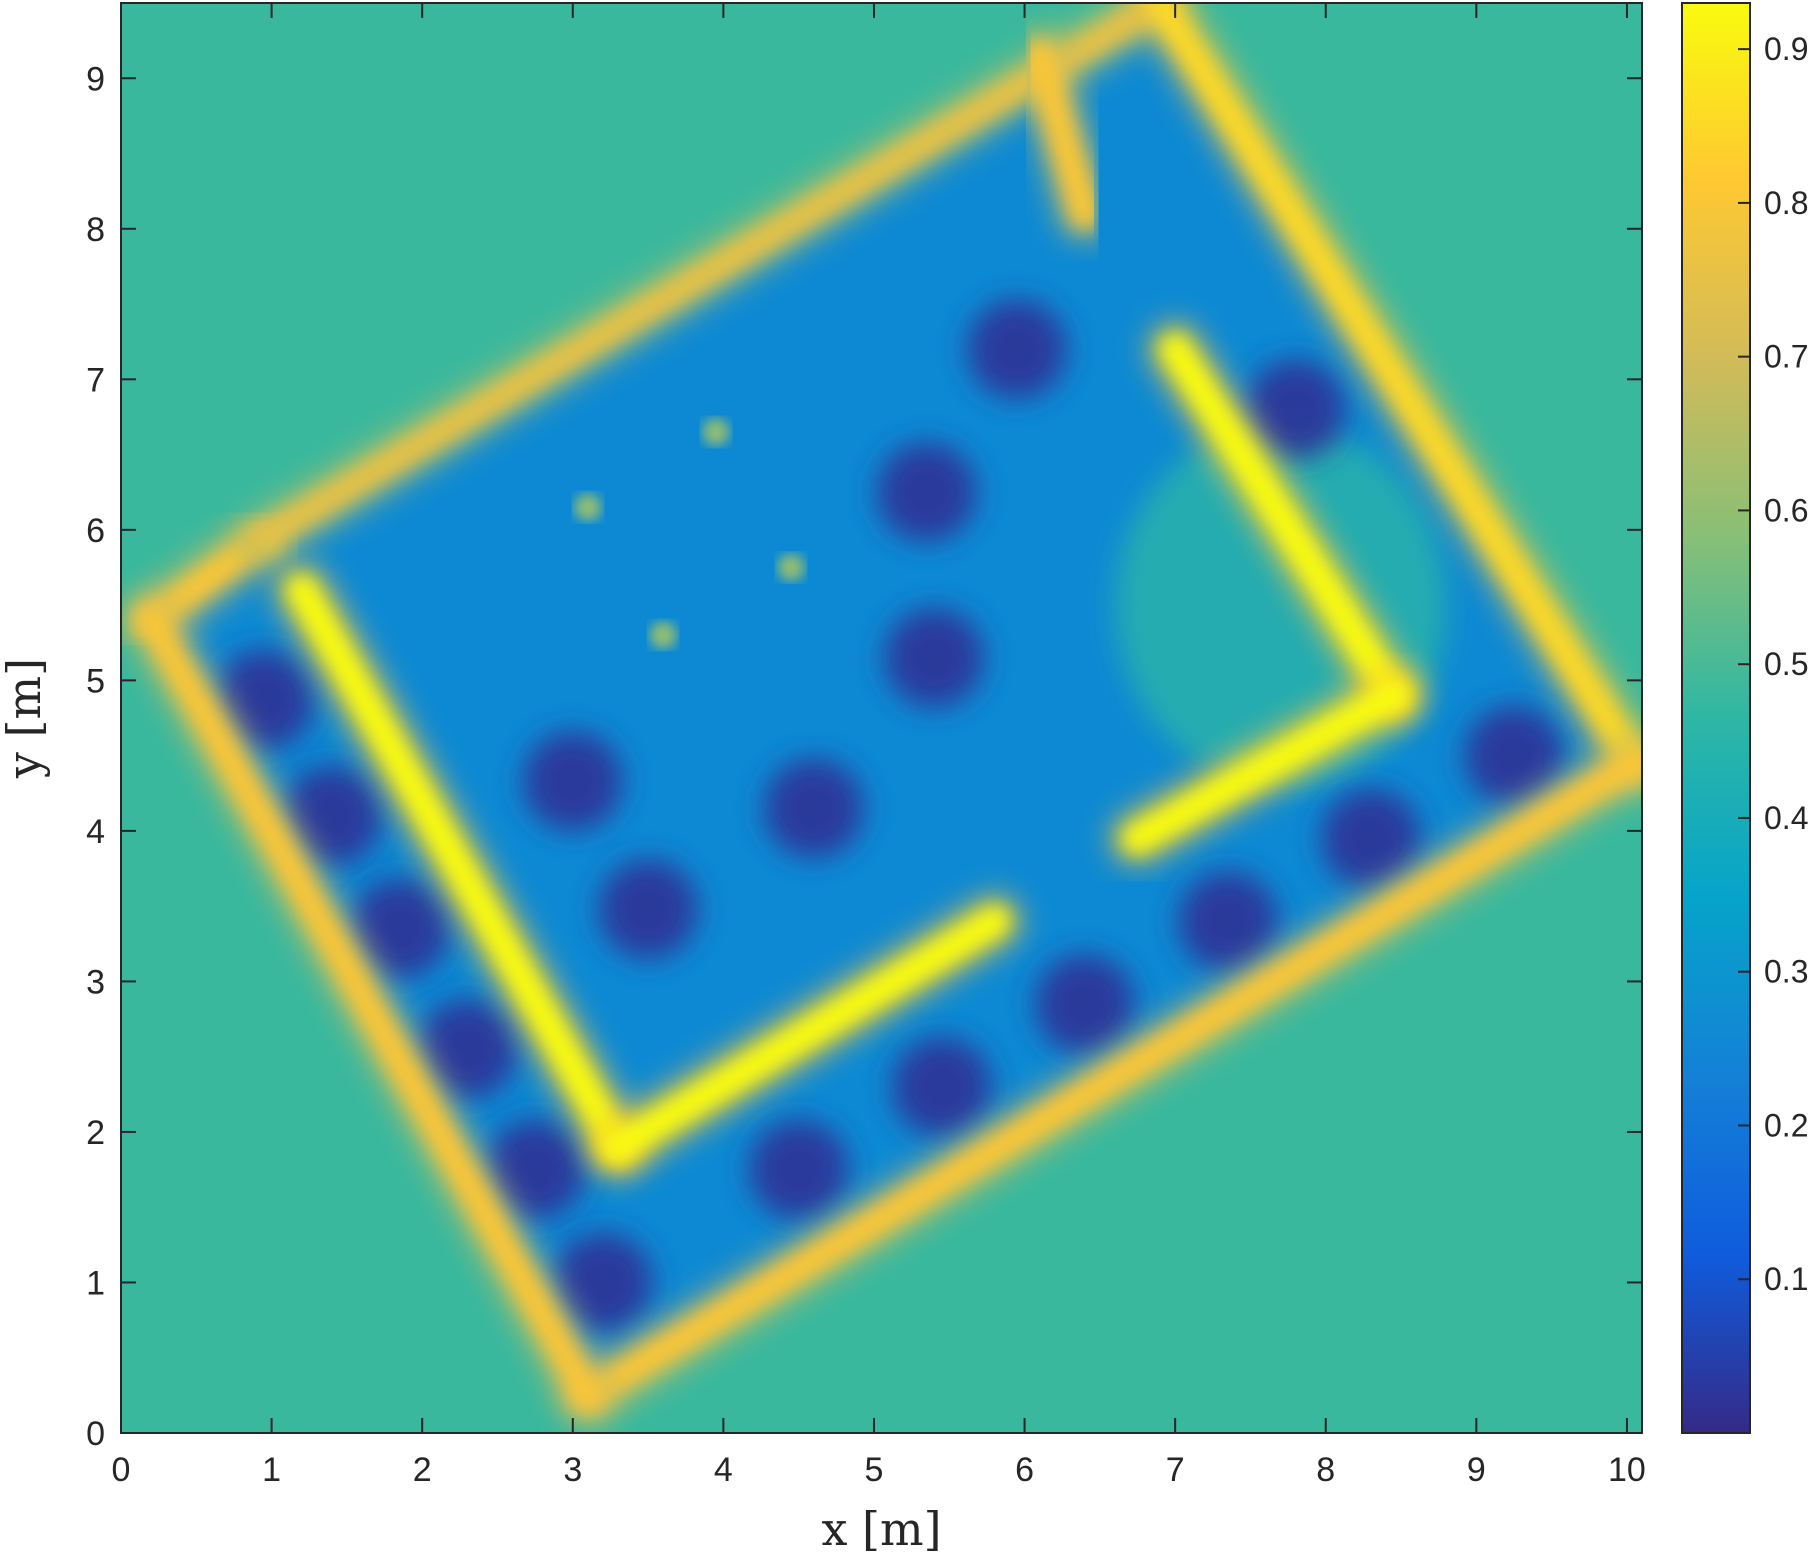 The height and width of the screenshot is (1566, 1816). What do you see at coordinates (95, 832) in the screenshot?
I see `y-tick-label: 4` at bounding box center [95, 832].